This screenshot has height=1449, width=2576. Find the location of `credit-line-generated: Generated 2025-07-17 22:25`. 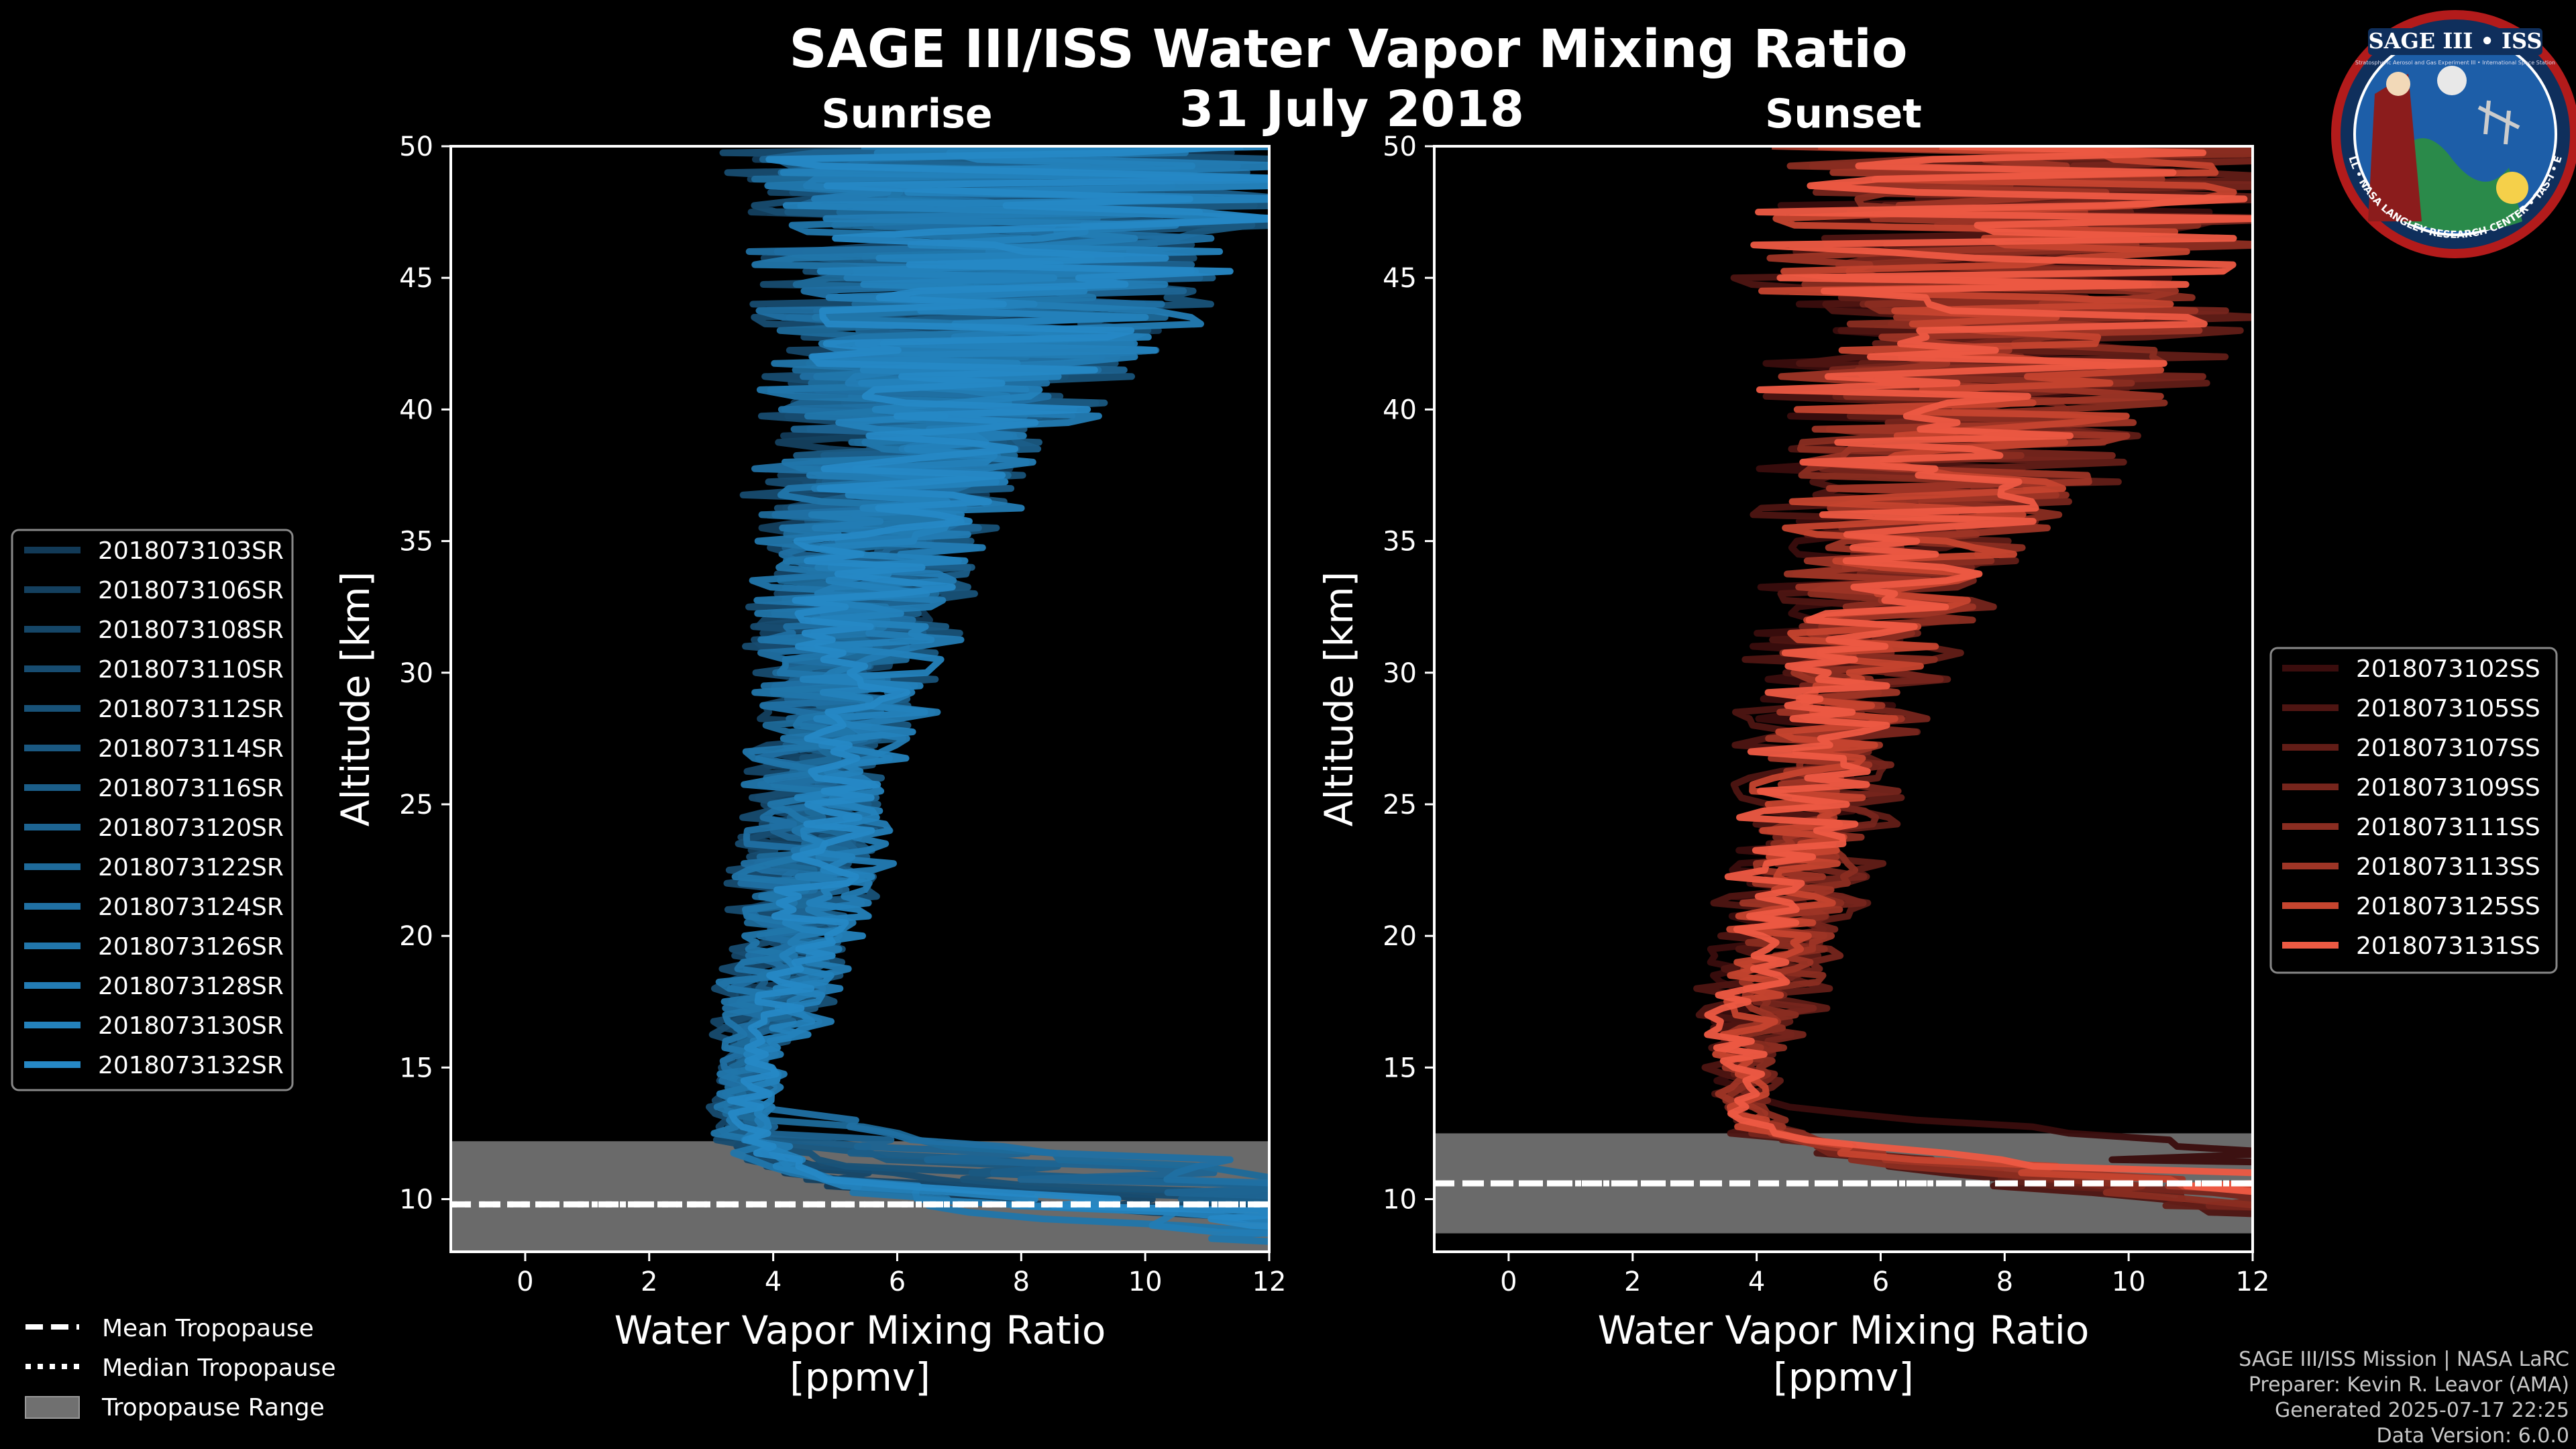

credit-line-generated: Generated 2025-07-17 22:25 is located at coordinates (2422, 1410).